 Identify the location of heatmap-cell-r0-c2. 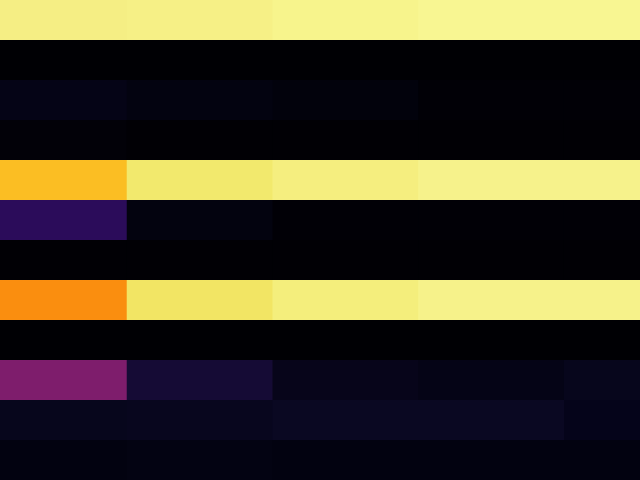
(345, 20).